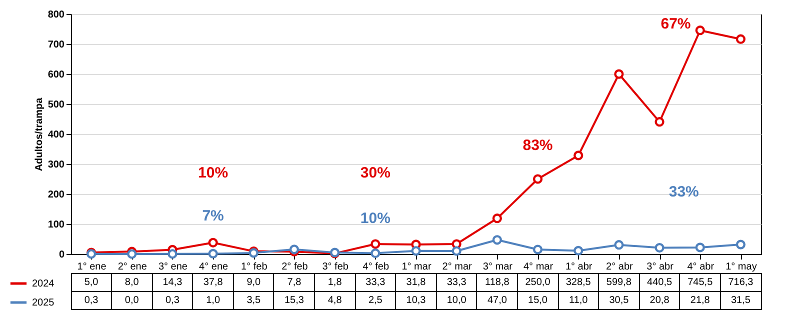  Describe the element at coordinates (213, 300) in the screenshot. I see `data-label: 1,0` at that location.